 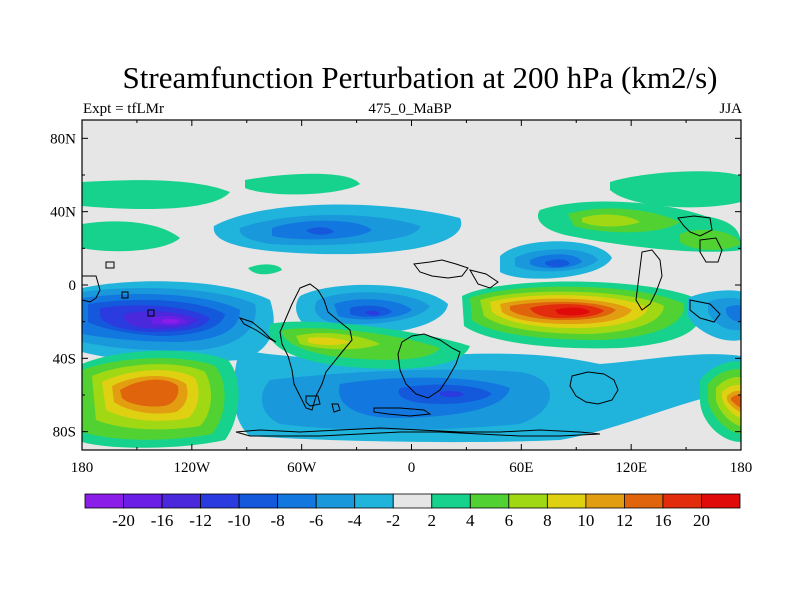 I want to click on x-tick-label: 60W, so click(x=302, y=468).